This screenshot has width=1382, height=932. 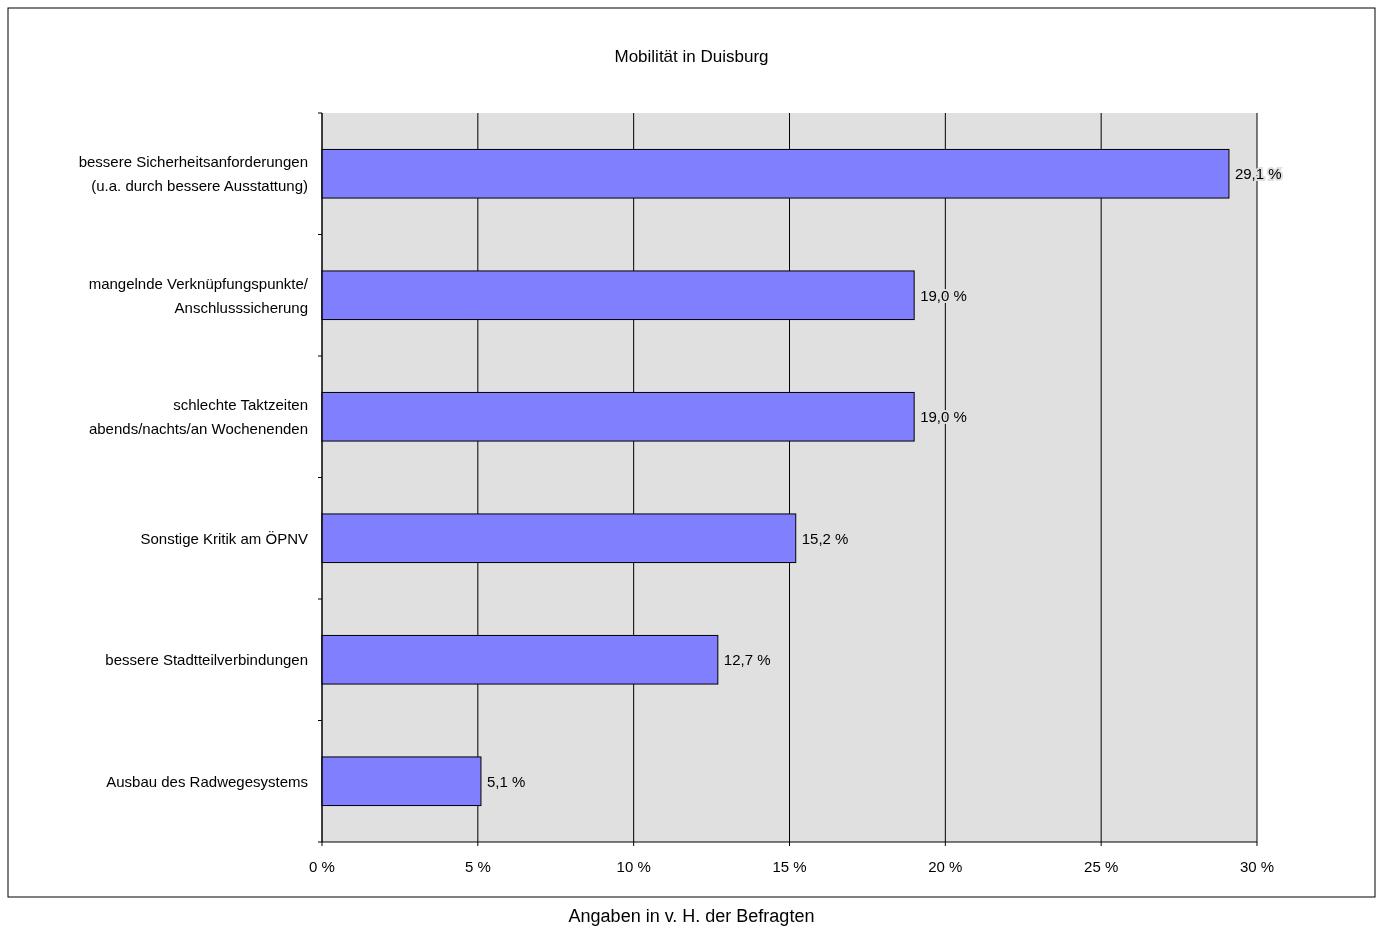 What do you see at coordinates (477, 866) in the screenshot?
I see `x-tick-label: 5 %` at bounding box center [477, 866].